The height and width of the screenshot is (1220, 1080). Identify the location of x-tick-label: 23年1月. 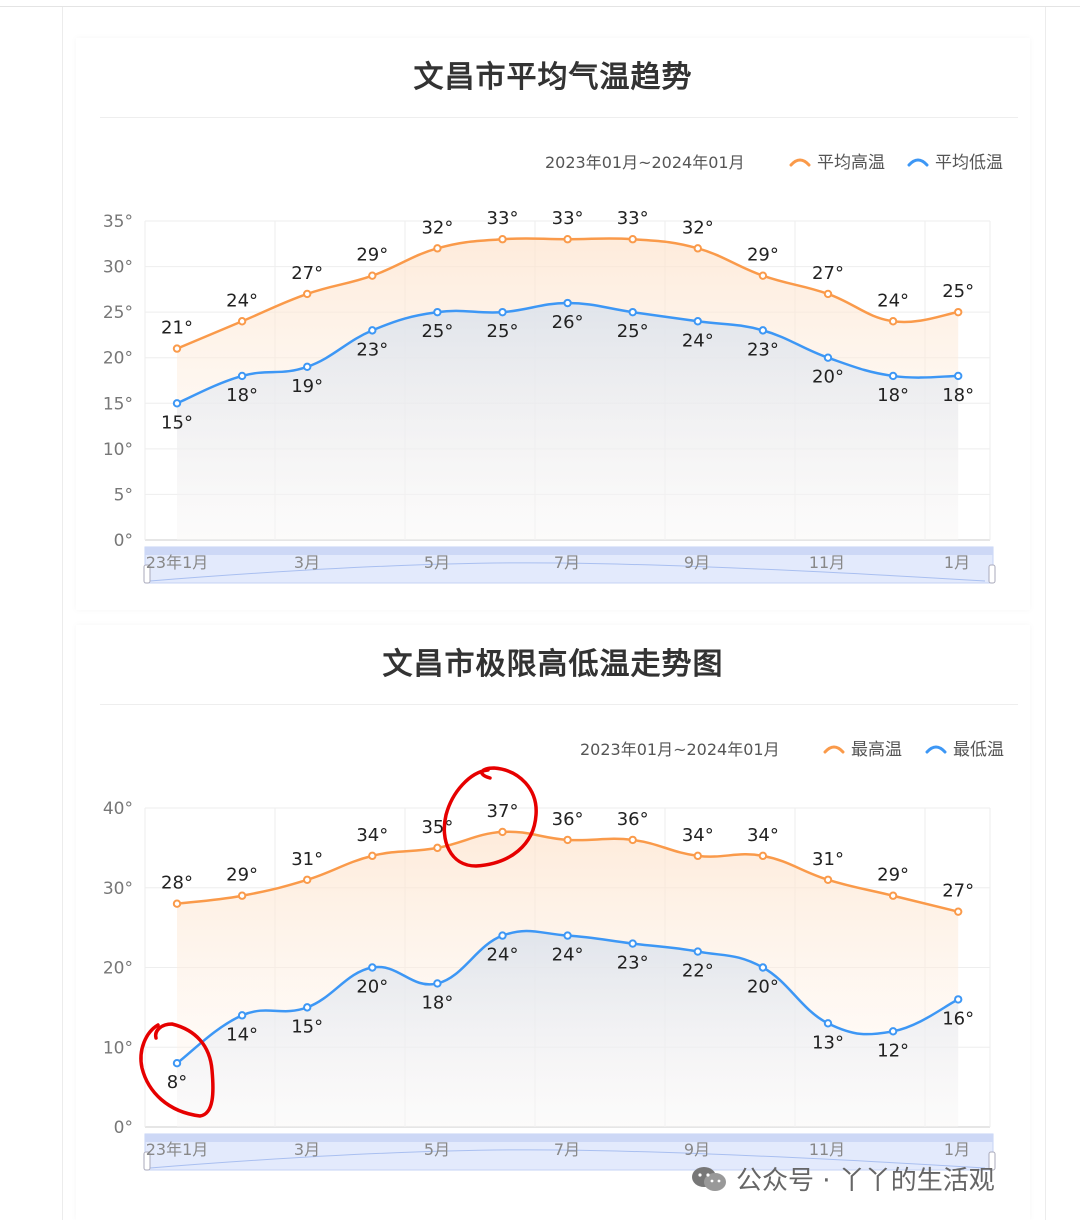
(177, 1149).